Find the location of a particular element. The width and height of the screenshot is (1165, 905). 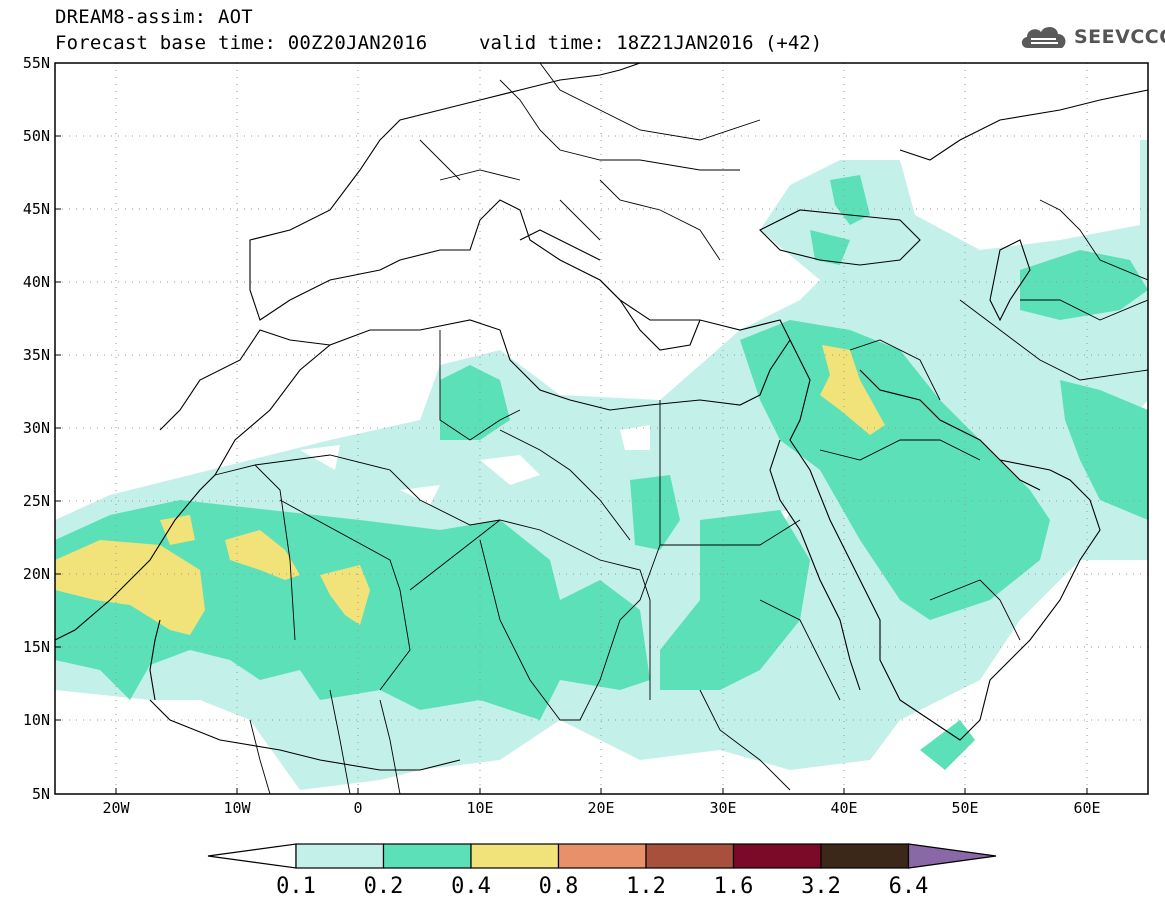

colorbar-label: 0.8 is located at coordinates (559, 886).